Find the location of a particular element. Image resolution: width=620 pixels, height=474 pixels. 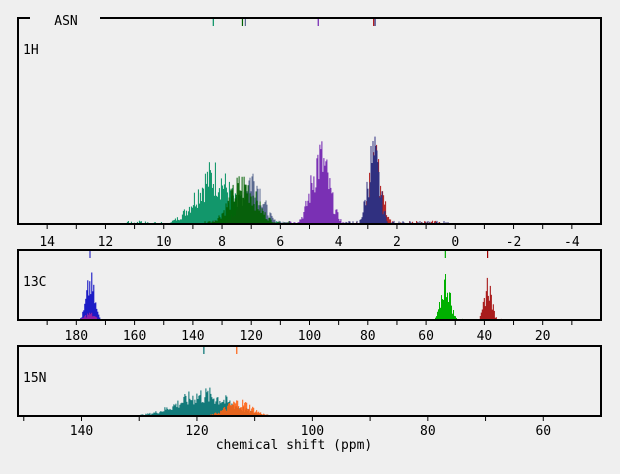

tick-label: -2 is located at coordinates (514, 242).